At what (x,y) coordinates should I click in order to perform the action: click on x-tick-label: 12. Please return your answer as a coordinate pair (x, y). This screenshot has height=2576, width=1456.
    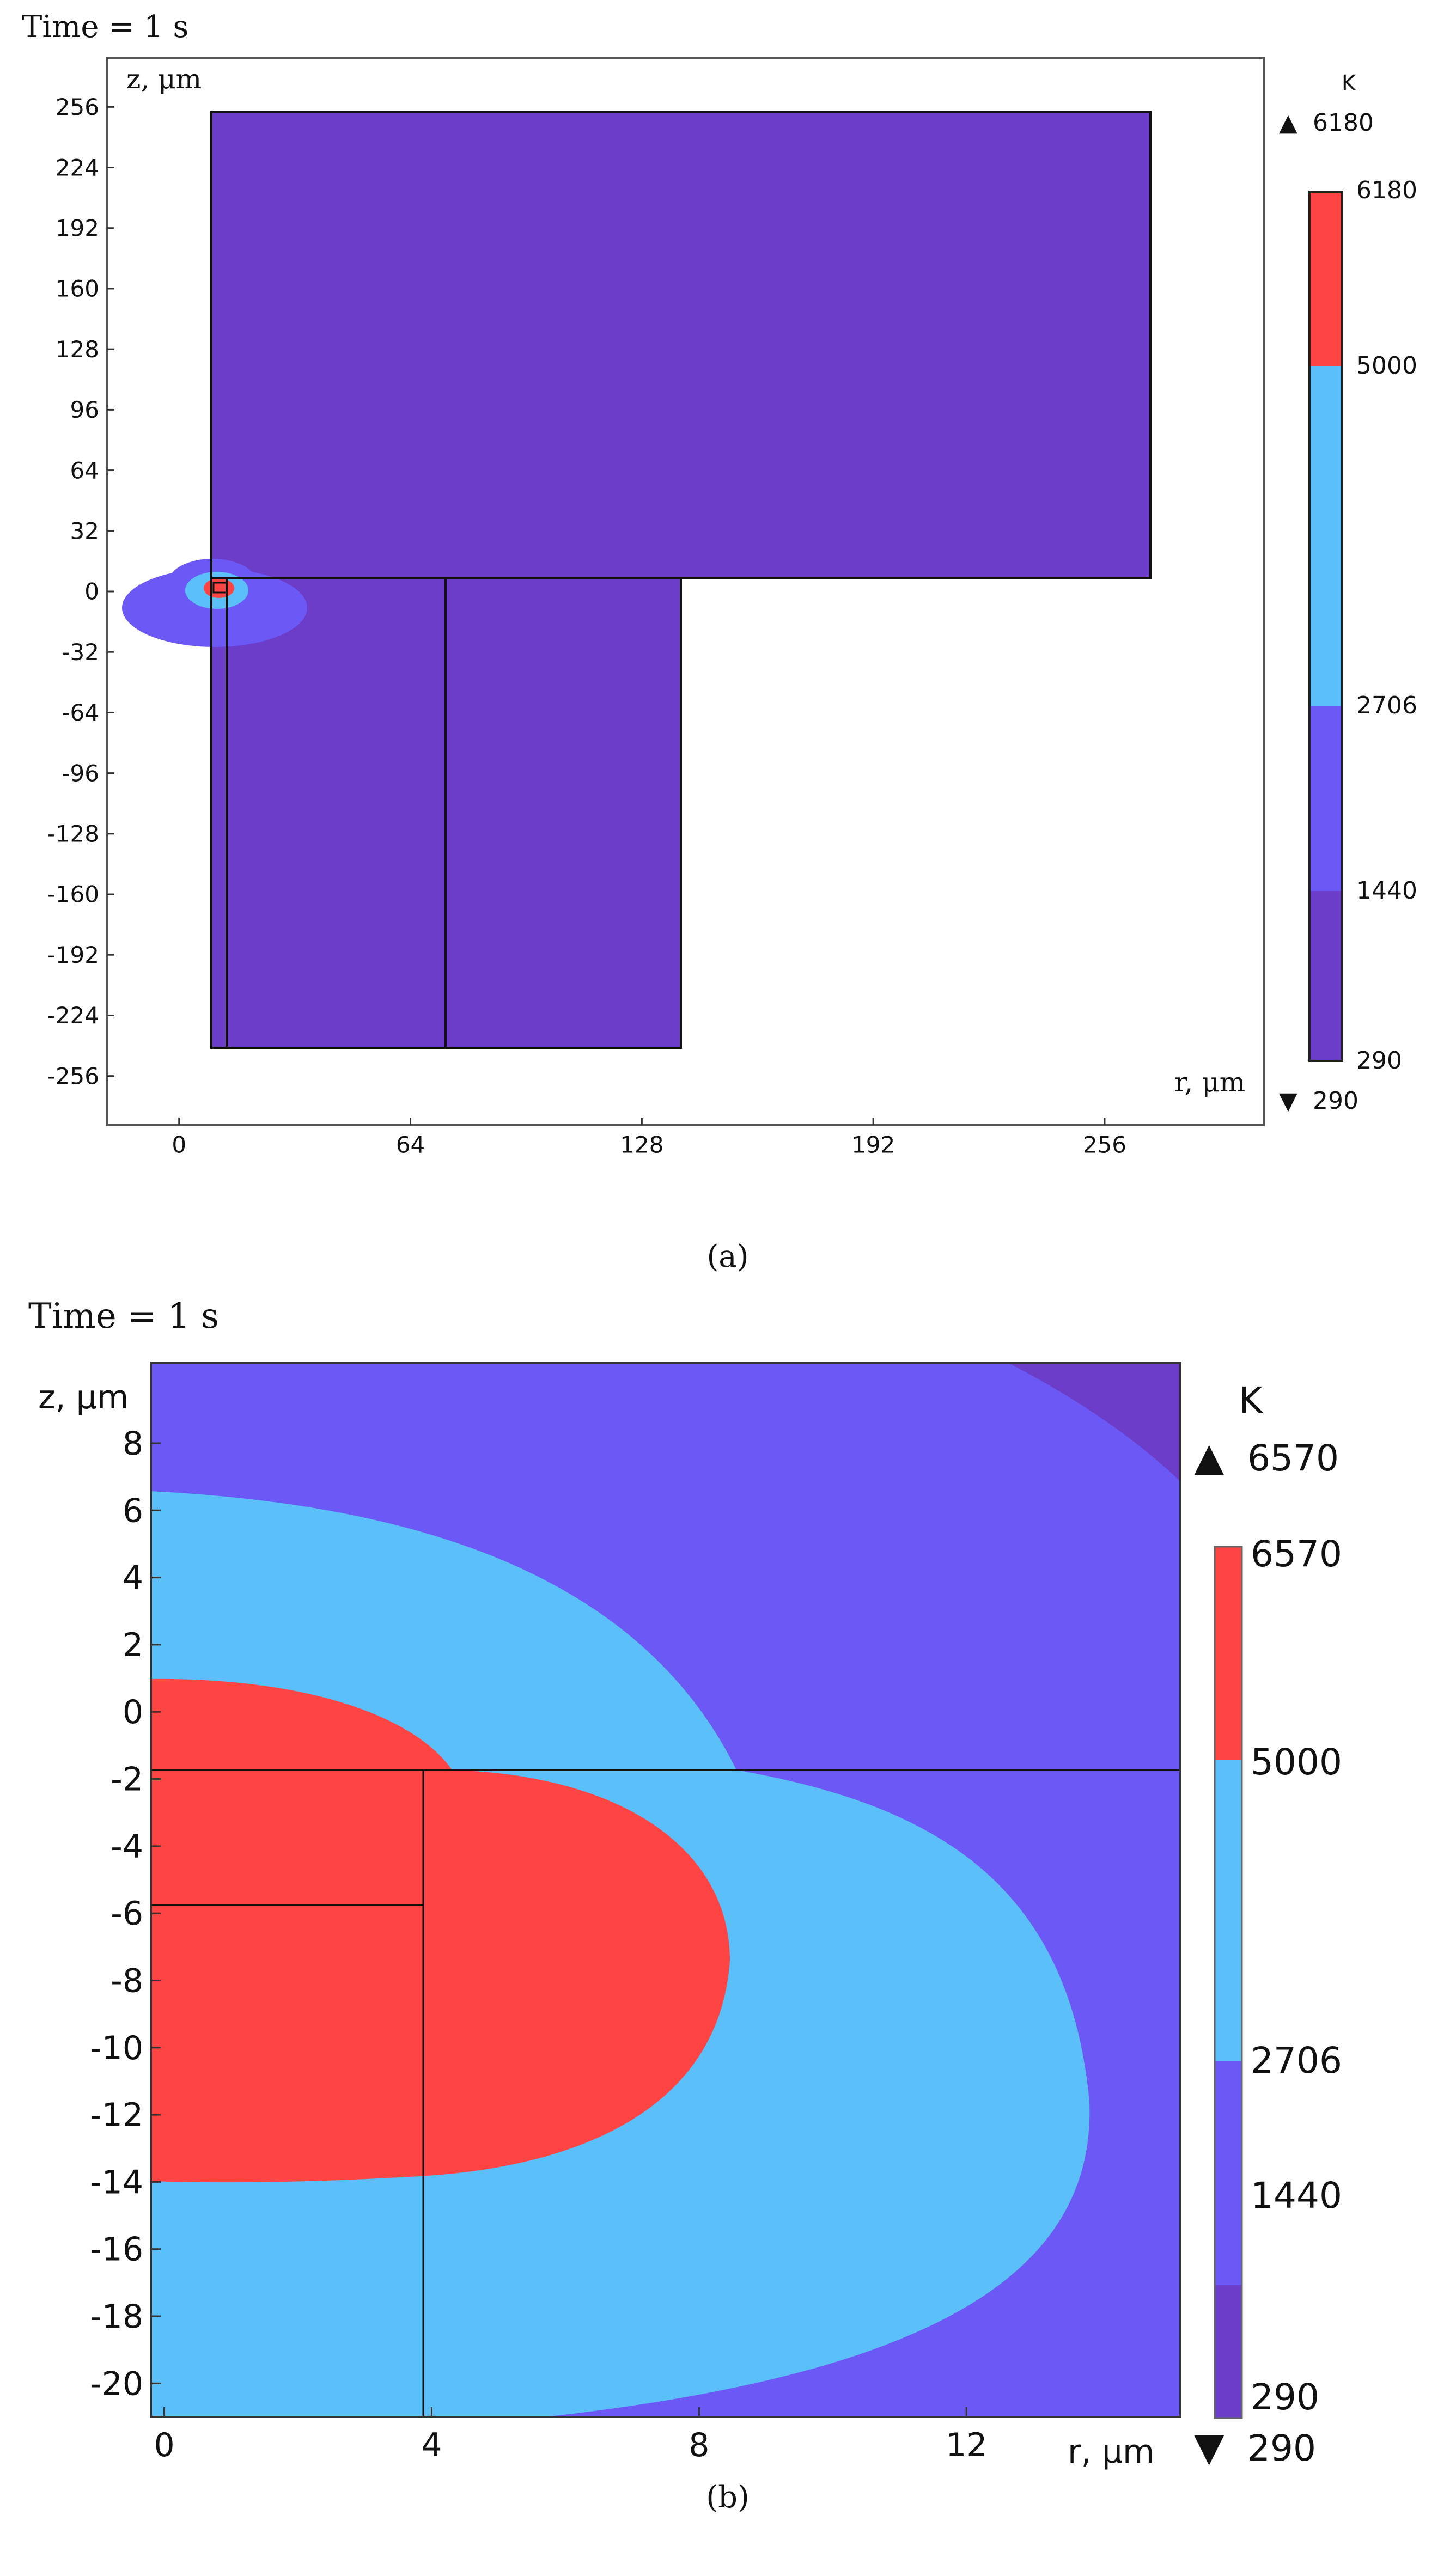
    Looking at the image, I should click on (966, 2445).